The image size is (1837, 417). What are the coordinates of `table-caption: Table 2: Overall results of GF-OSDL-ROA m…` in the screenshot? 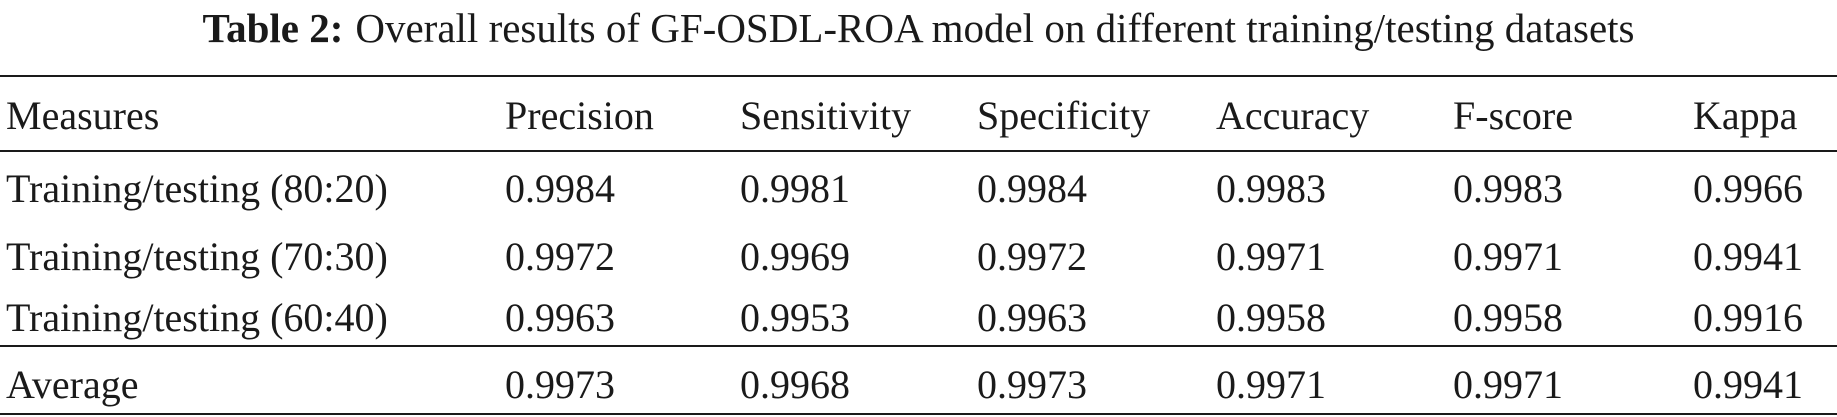 It's located at (918, 28).